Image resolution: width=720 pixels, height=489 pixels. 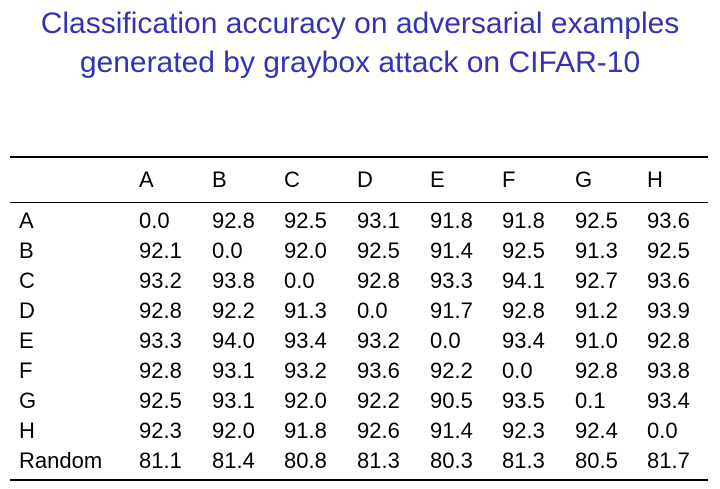 I want to click on table-cell: 80.8, so click(x=305, y=460).